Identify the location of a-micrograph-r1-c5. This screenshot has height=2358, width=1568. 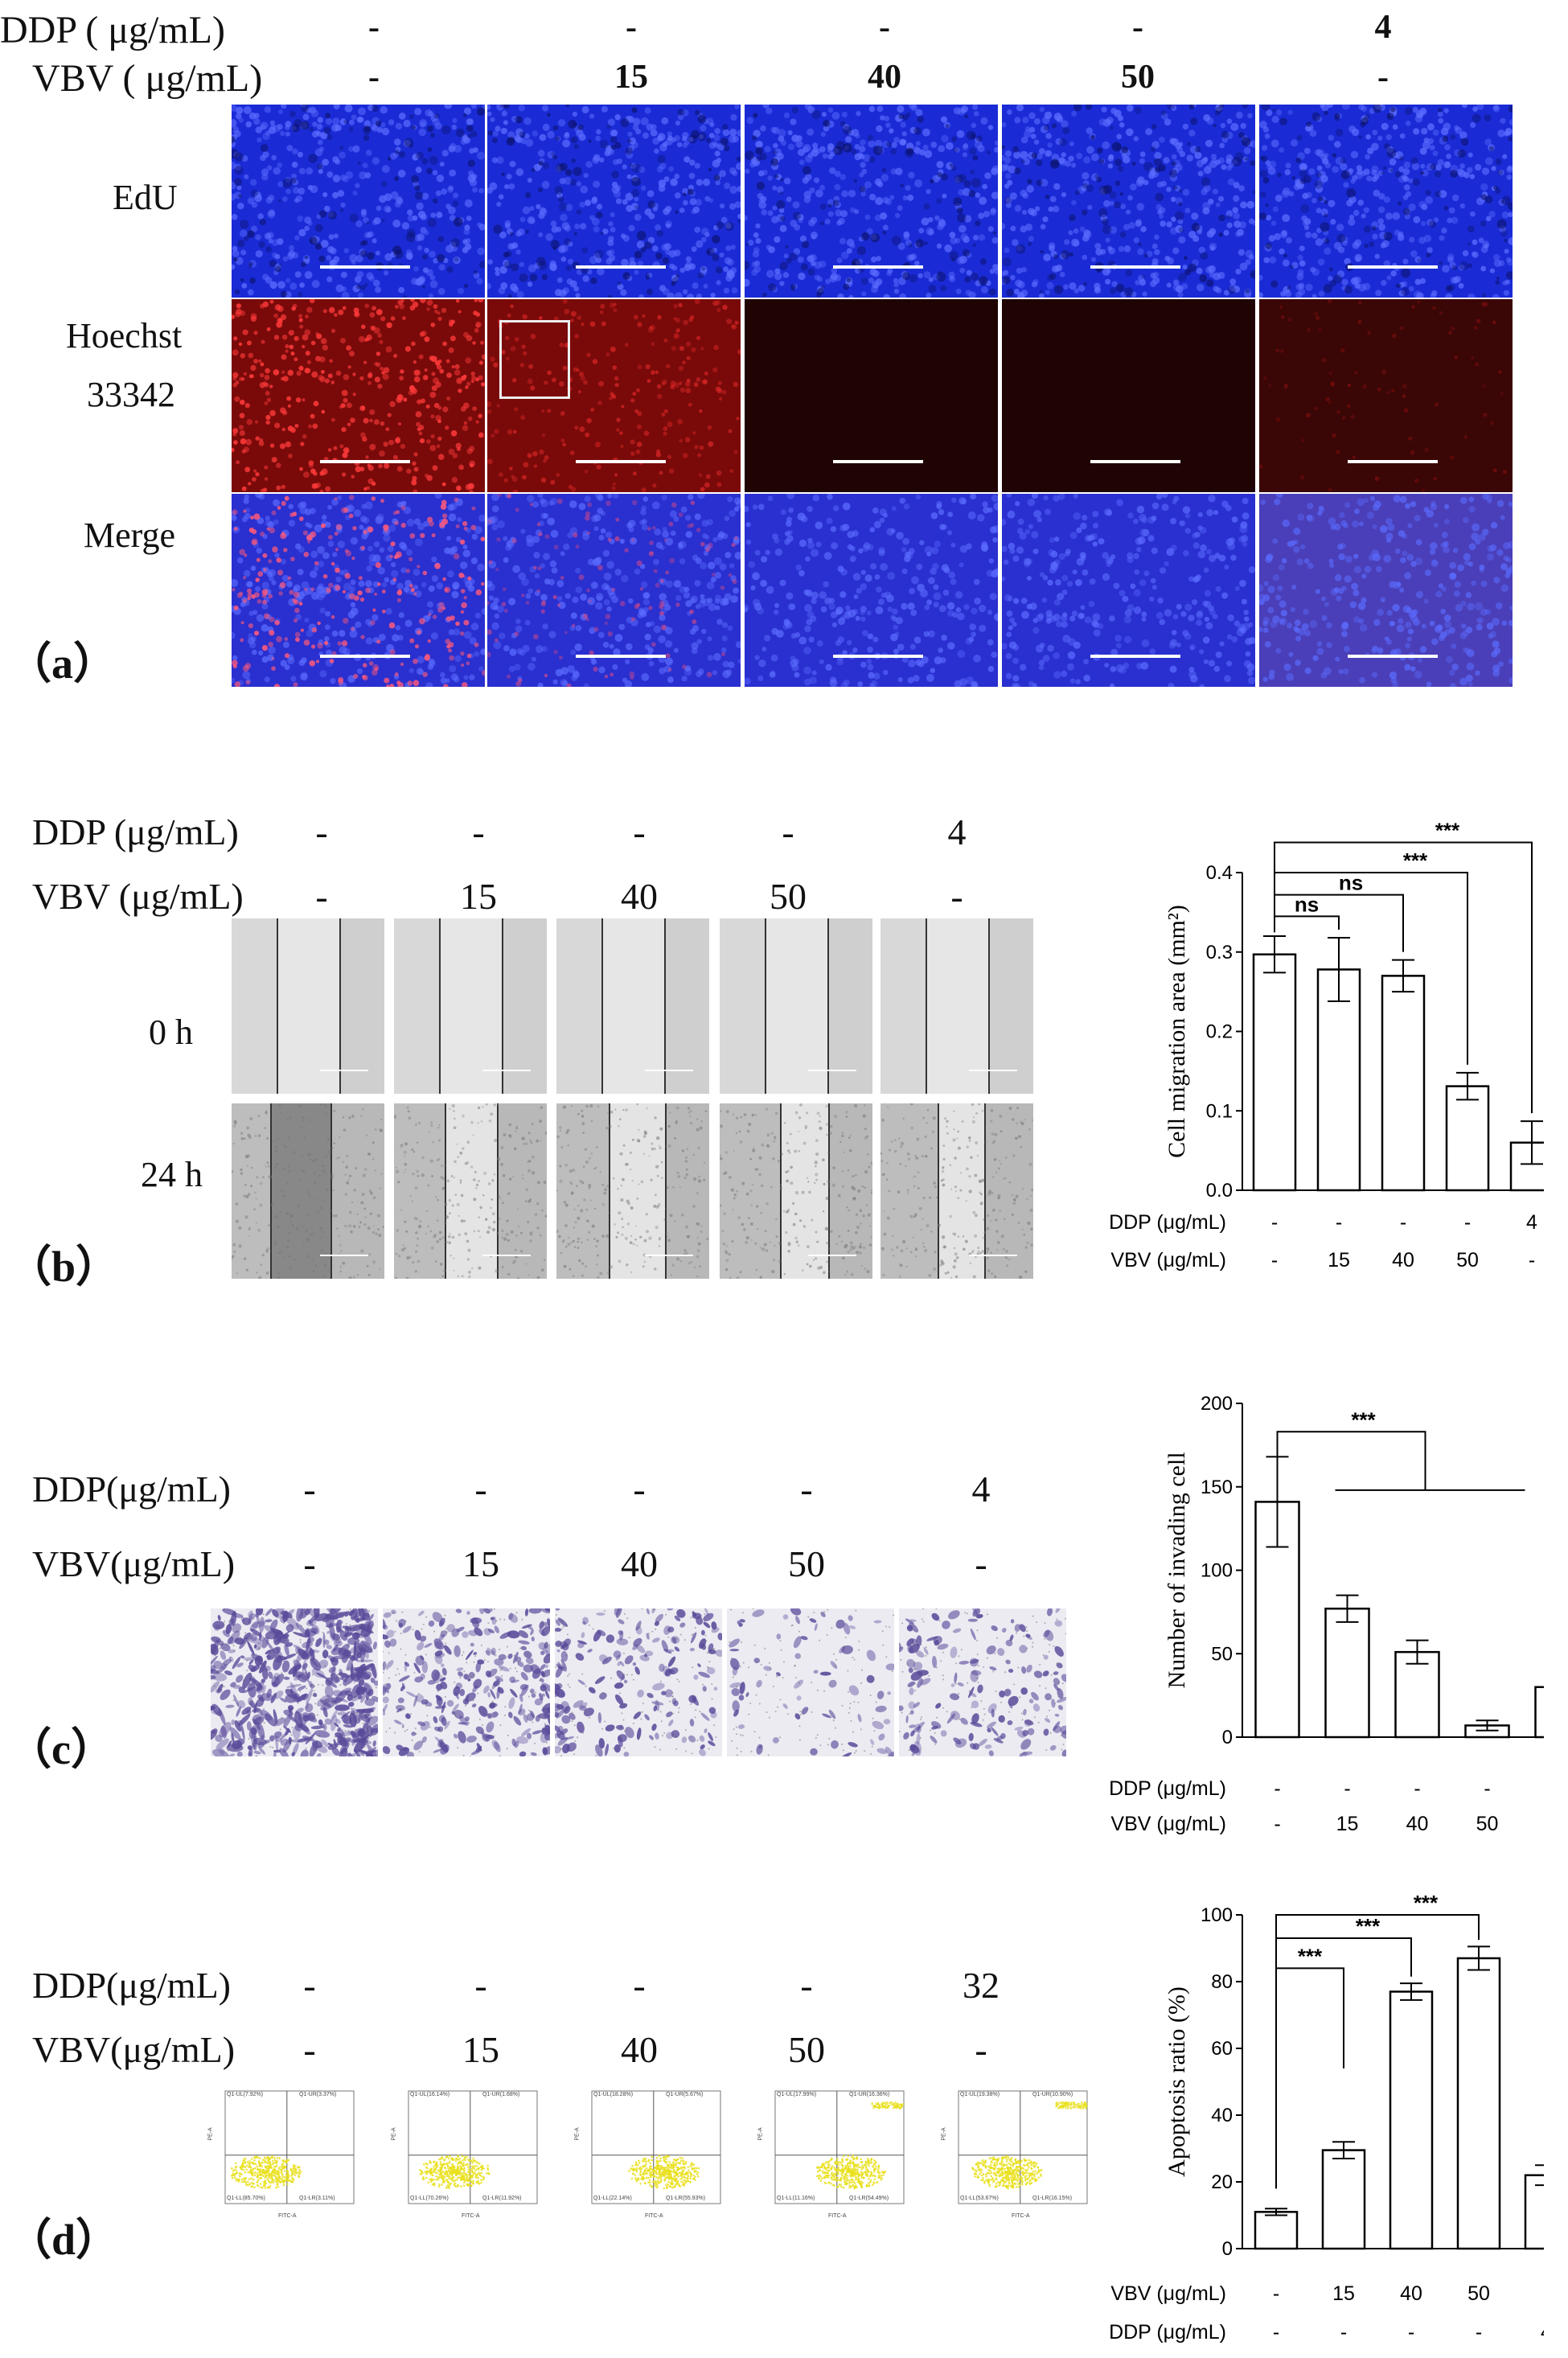
(1386, 201).